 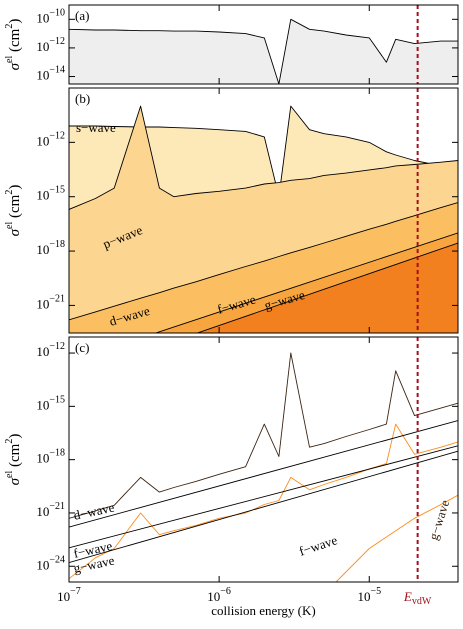 I want to click on series-label: g−wave, so click(x=438, y=520).